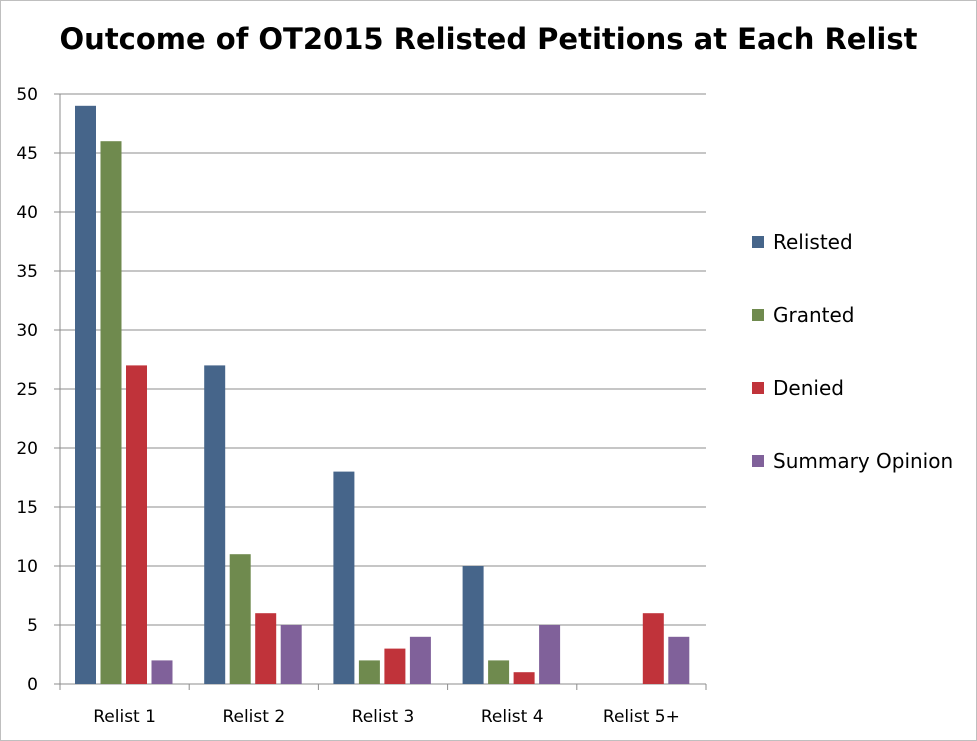  What do you see at coordinates (27, 272) in the screenshot?
I see `y-tick-label-35: 35` at bounding box center [27, 272].